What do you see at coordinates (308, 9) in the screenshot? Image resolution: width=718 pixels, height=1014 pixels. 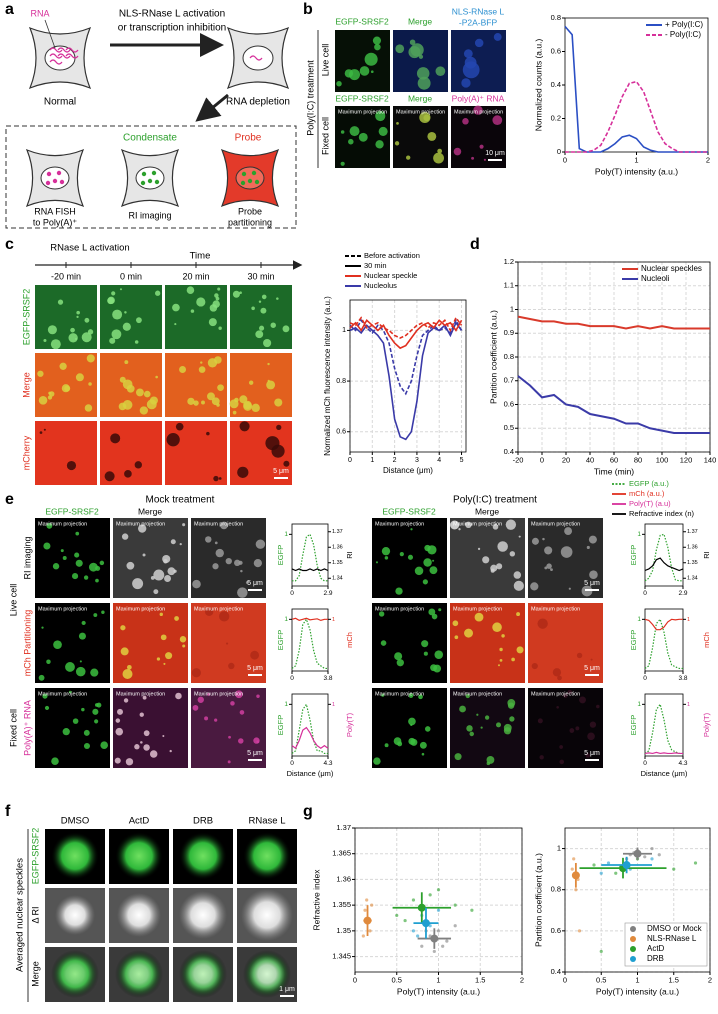 I see `panel-label: b` at bounding box center [308, 9].